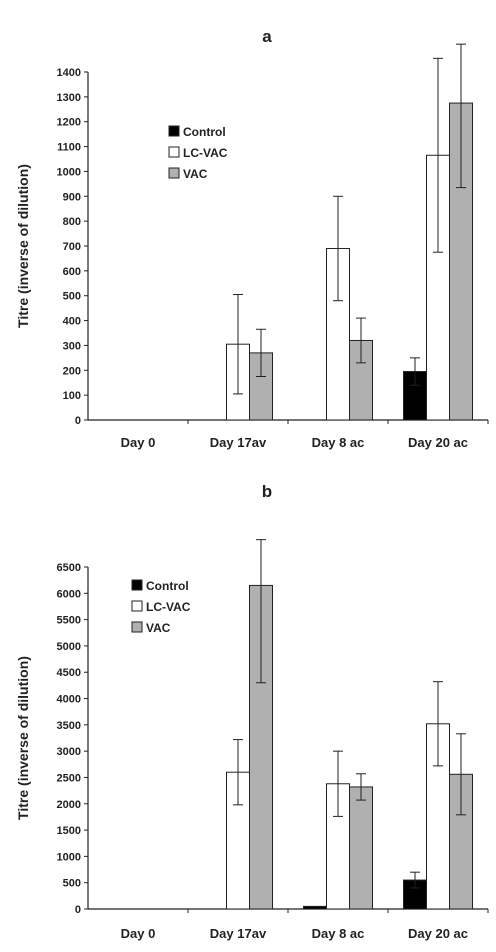 Image resolution: width=496 pixels, height=952 pixels. Describe the element at coordinates (69, 752) in the screenshot. I see `y-tick-label: 3000` at that location.